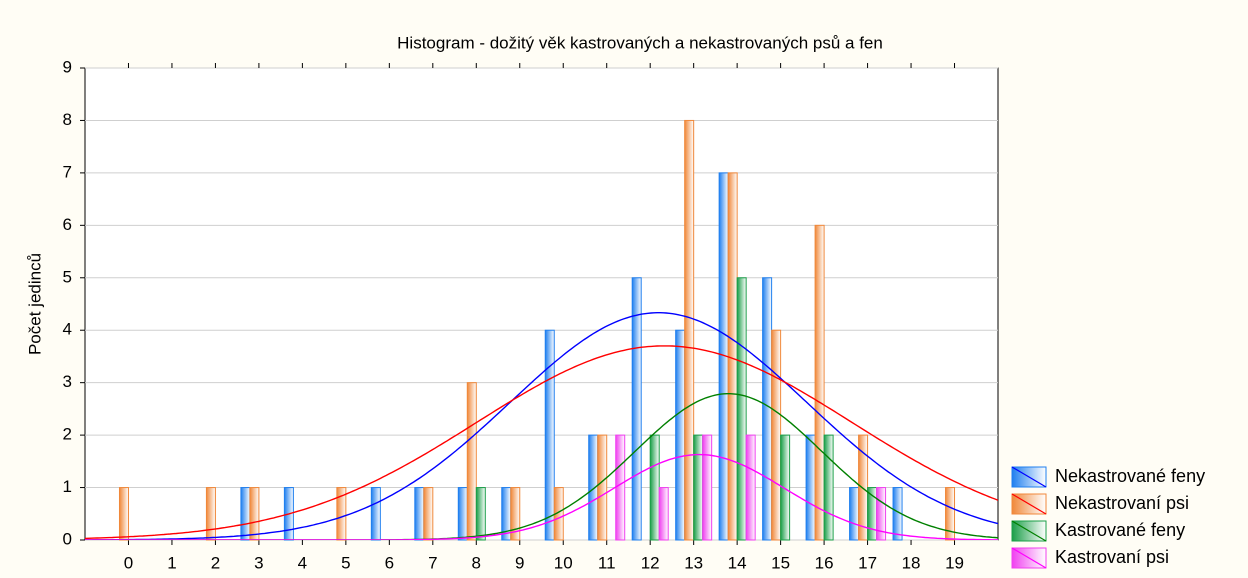  I want to click on y-tick-label: 2, so click(67, 434).